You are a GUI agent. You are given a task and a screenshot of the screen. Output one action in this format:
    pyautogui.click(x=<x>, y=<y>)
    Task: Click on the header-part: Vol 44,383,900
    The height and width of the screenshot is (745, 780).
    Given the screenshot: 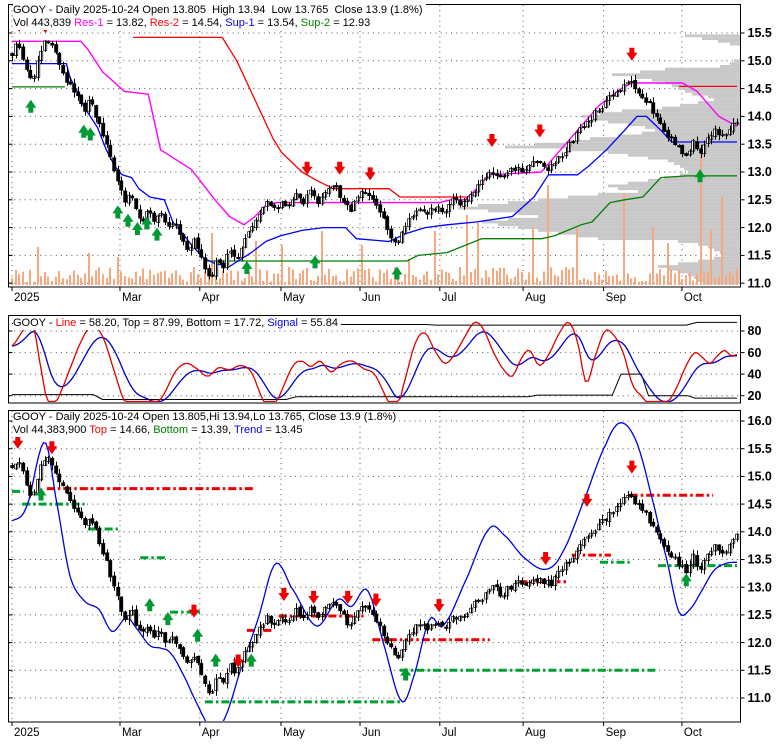 What is the action you would take?
    pyautogui.click(x=51, y=430)
    